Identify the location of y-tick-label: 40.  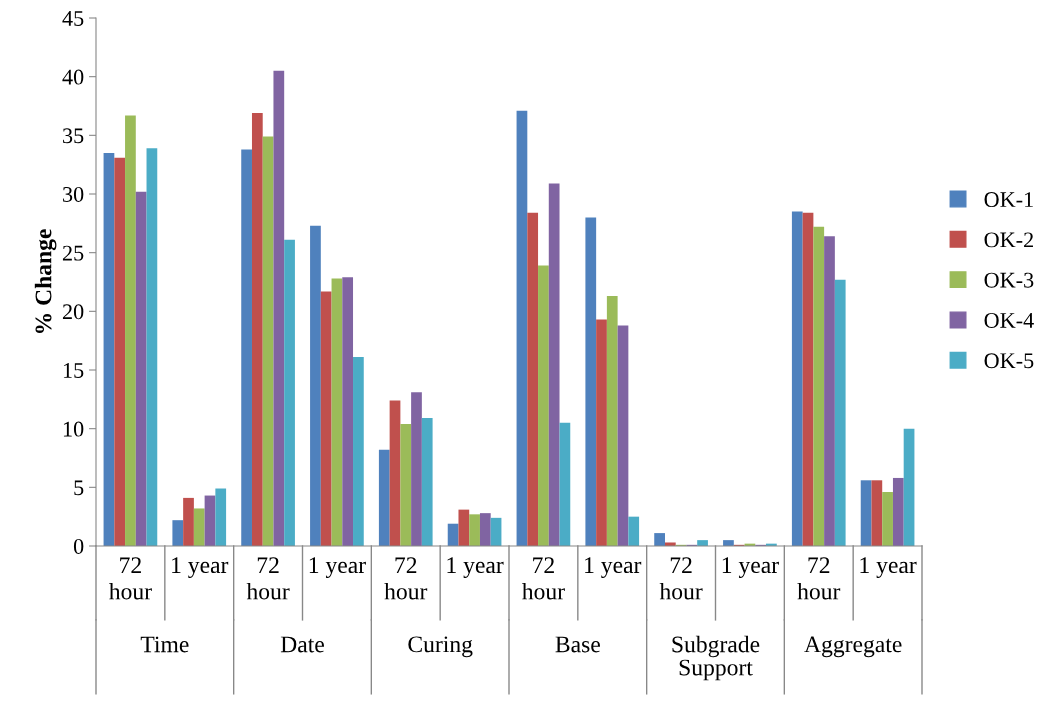
(73, 77).